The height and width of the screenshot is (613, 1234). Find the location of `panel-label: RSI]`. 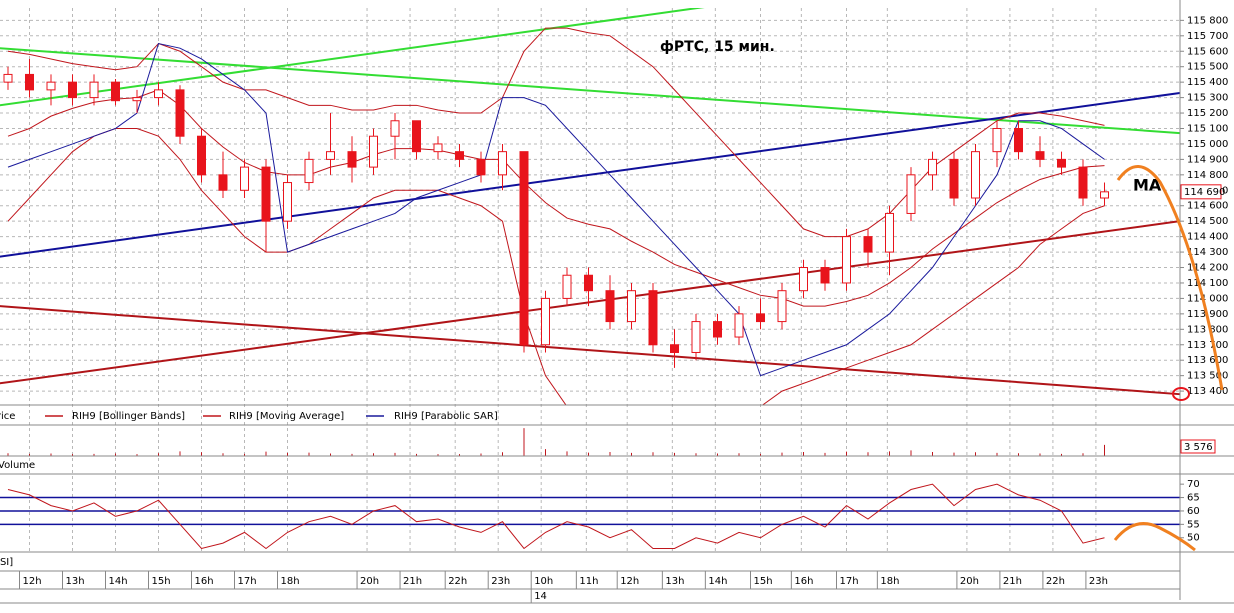

panel-label: RSI] is located at coordinates (6, 562).